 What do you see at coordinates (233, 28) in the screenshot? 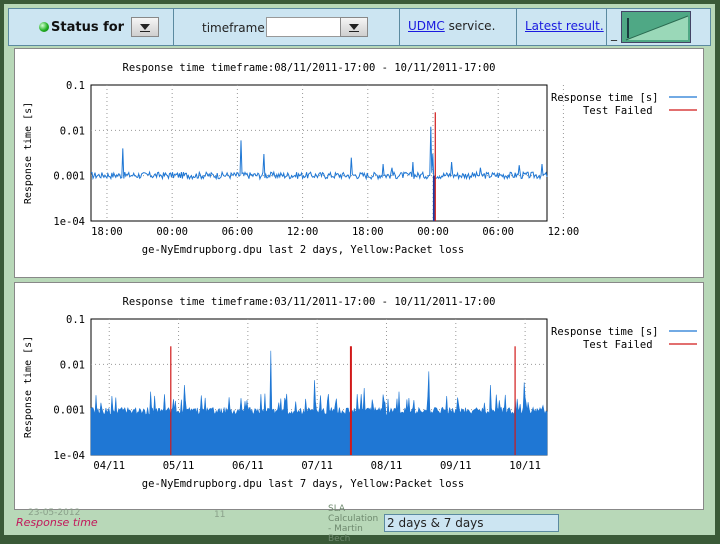
I see `timeframe-label: timeframe` at bounding box center [233, 28].